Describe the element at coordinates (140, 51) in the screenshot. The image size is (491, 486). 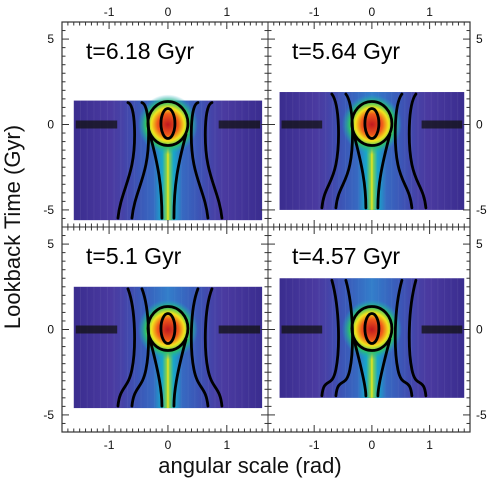
I see `panel-title: t=6.18 Gyr` at that location.